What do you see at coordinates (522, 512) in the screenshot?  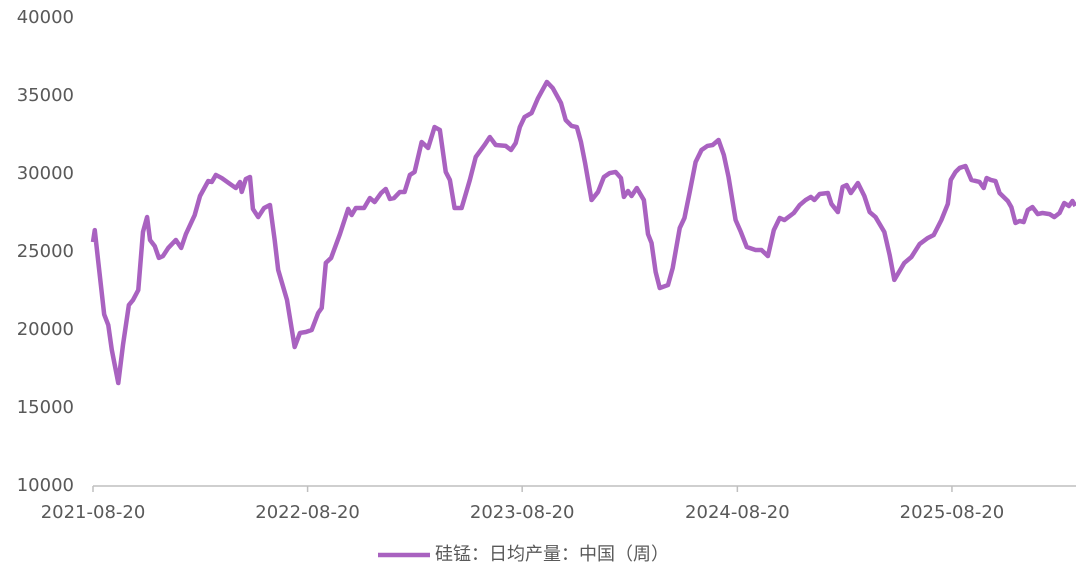 I see `x-tick-label: 2023-08-20` at bounding box center [522, 512].